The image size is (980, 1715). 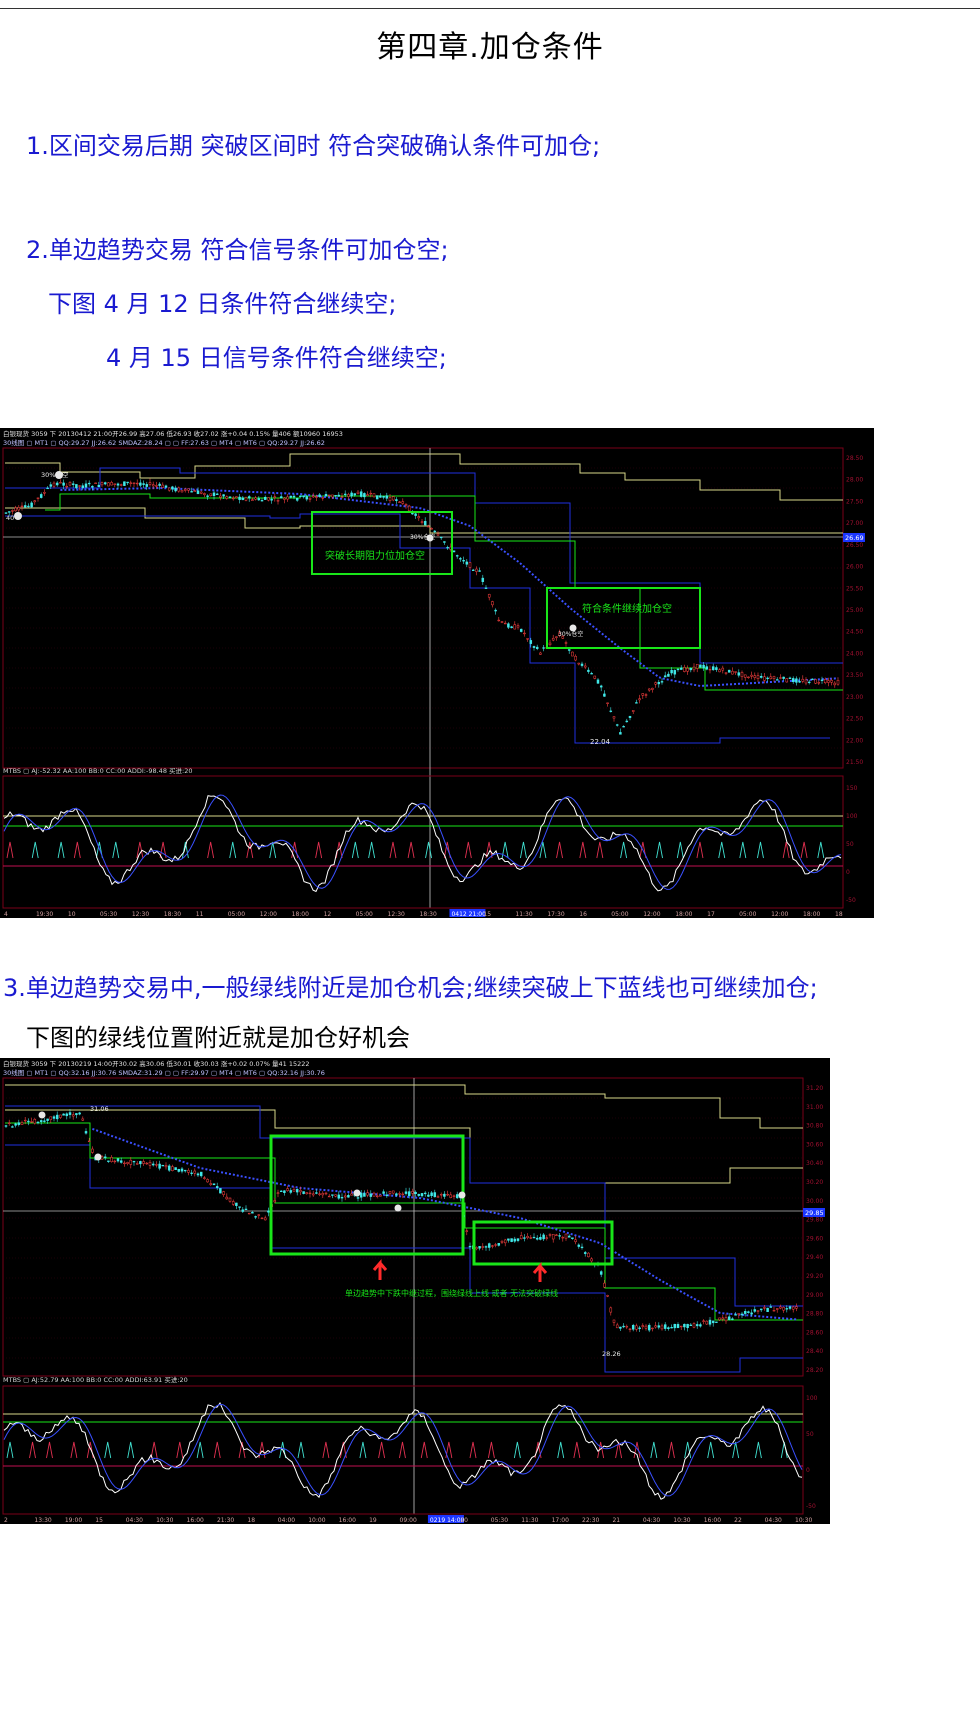 I want to click on time-axis-label: 12:30, so click(x=140, y=914).